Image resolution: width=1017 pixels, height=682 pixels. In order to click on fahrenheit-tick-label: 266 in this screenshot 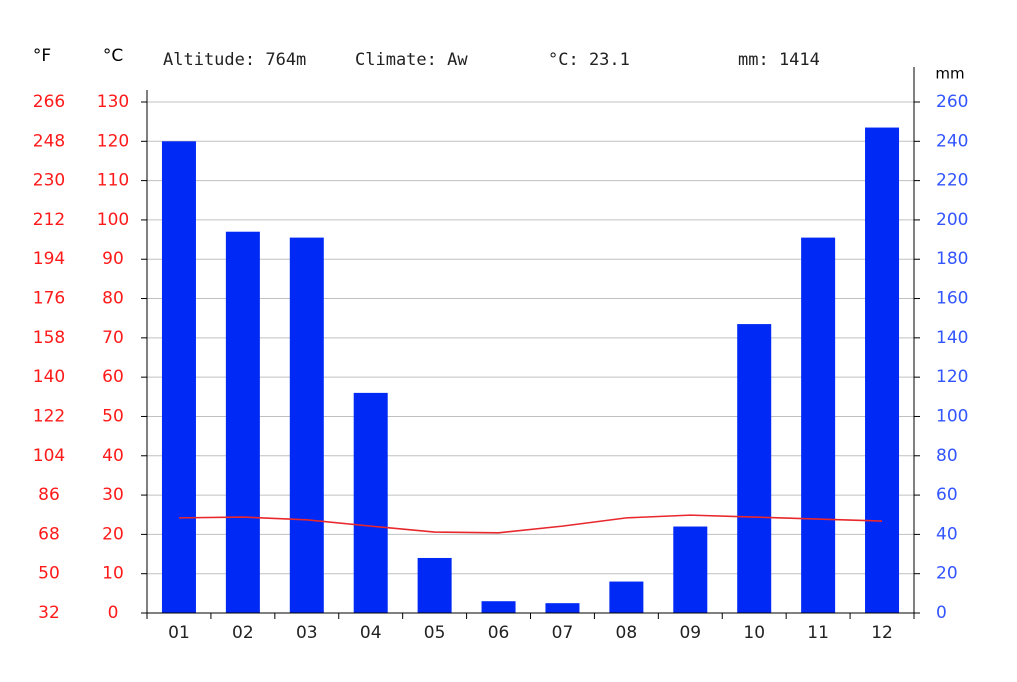, I will do `click(49, 102)`.